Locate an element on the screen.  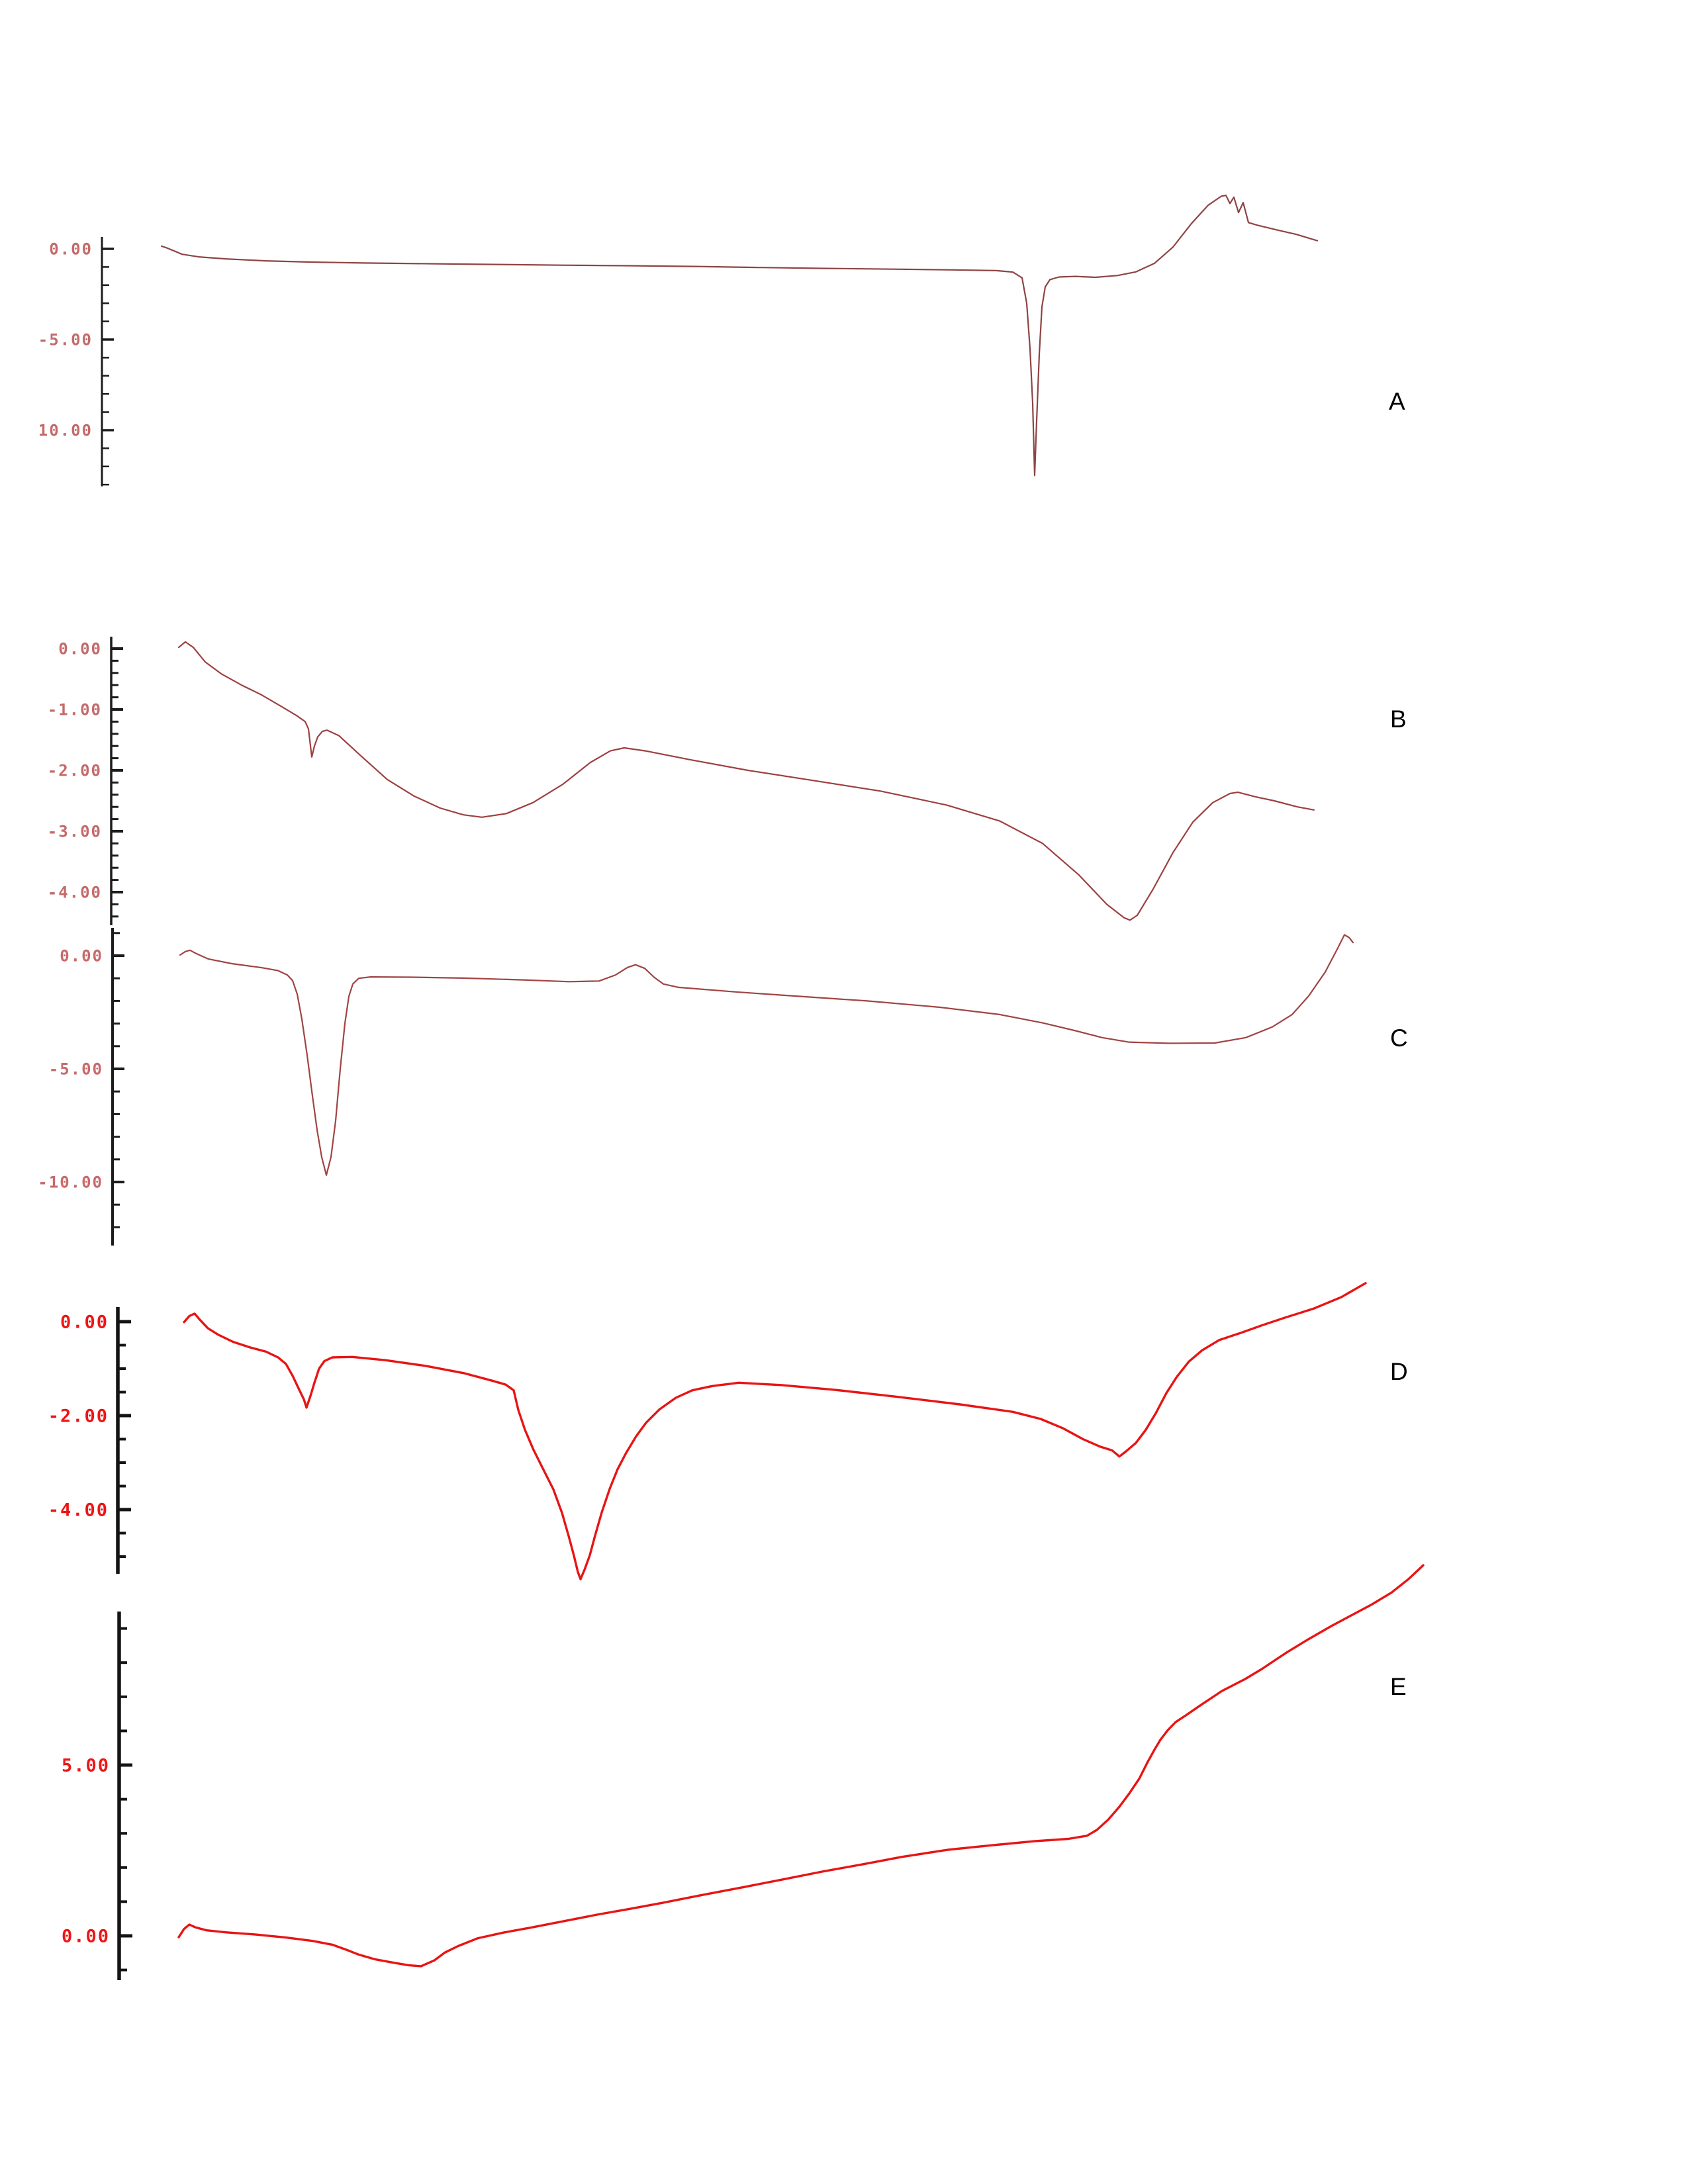
panel-label-d: D is located at coordinates (1399, 1371).